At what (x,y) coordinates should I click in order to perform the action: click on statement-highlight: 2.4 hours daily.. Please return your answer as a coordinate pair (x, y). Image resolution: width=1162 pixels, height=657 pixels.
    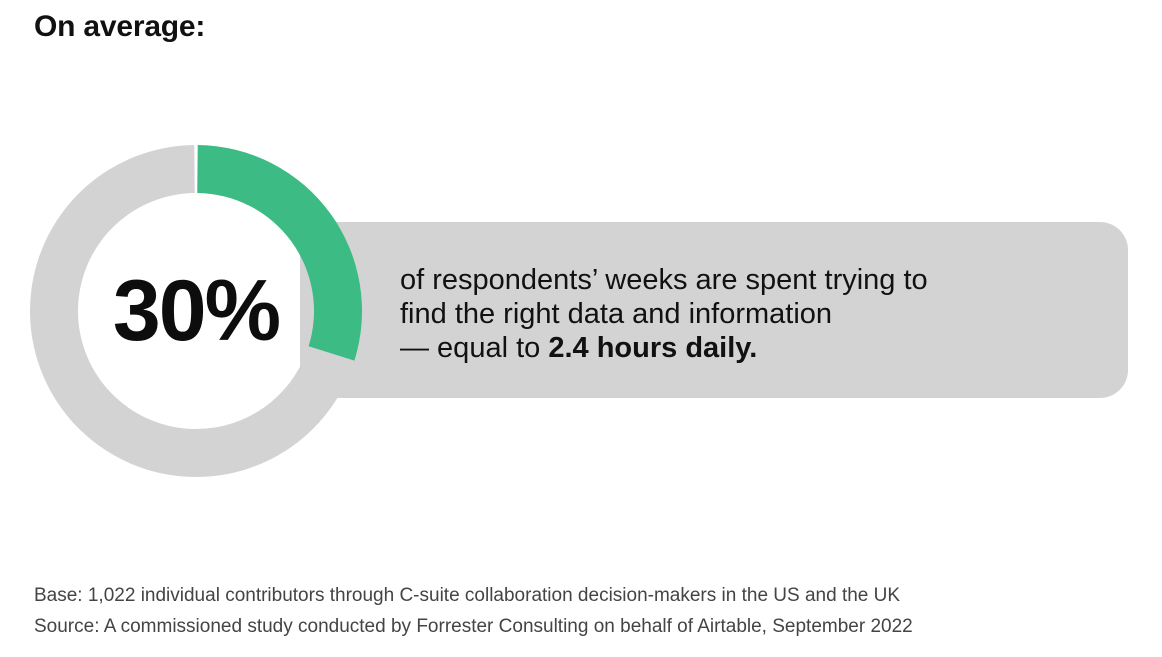
    Looking at the image, I should click on (653, 348).